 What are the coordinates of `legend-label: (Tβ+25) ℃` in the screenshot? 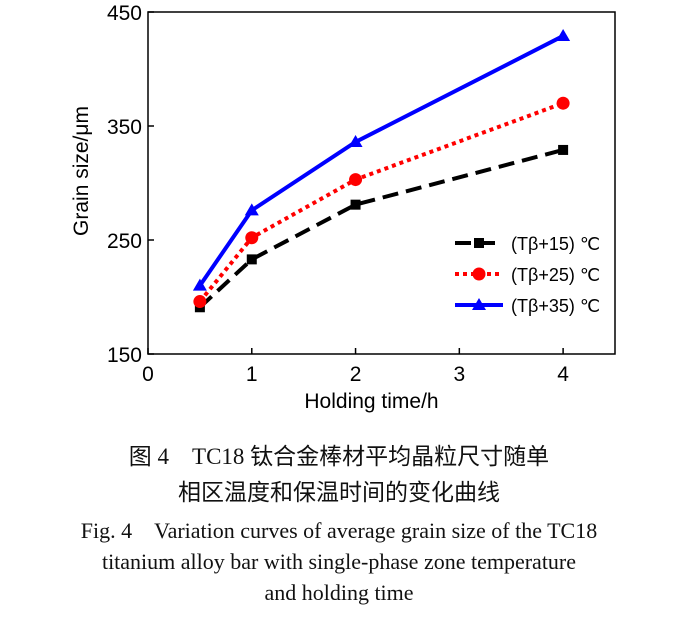 It's located at (555, 275).